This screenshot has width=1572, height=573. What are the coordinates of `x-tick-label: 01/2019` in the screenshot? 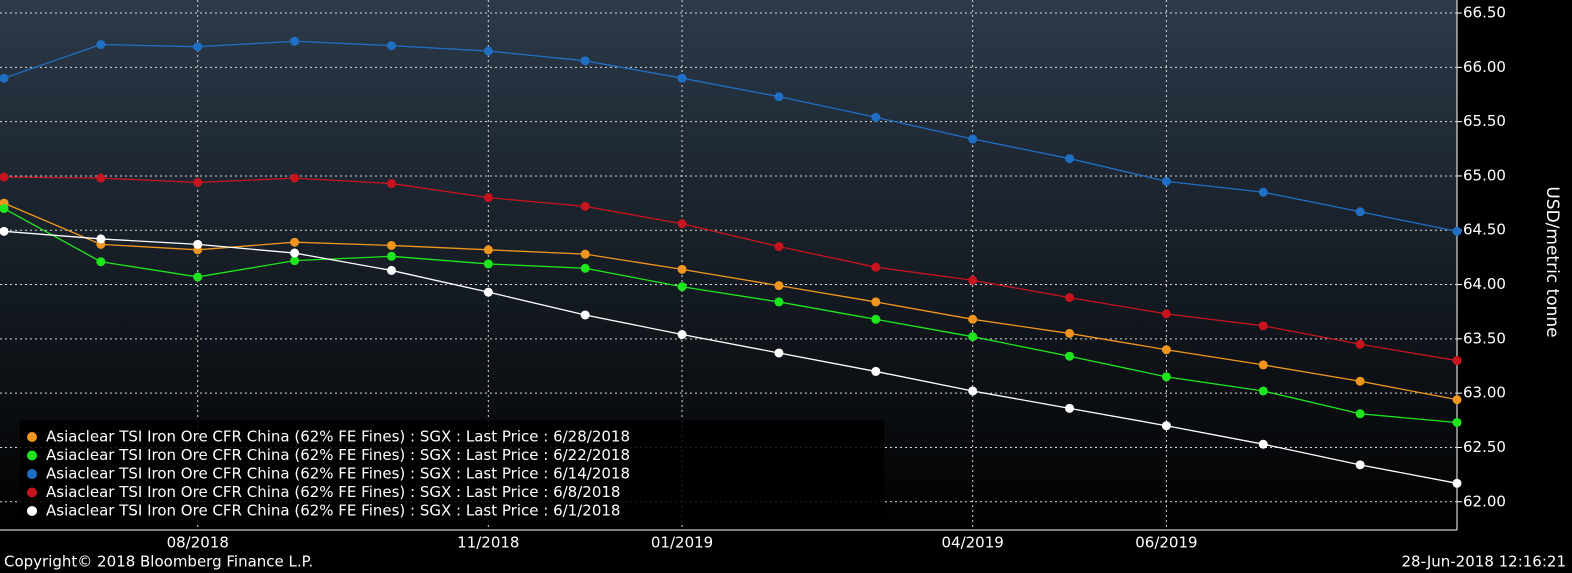 It's located at (682, 543).